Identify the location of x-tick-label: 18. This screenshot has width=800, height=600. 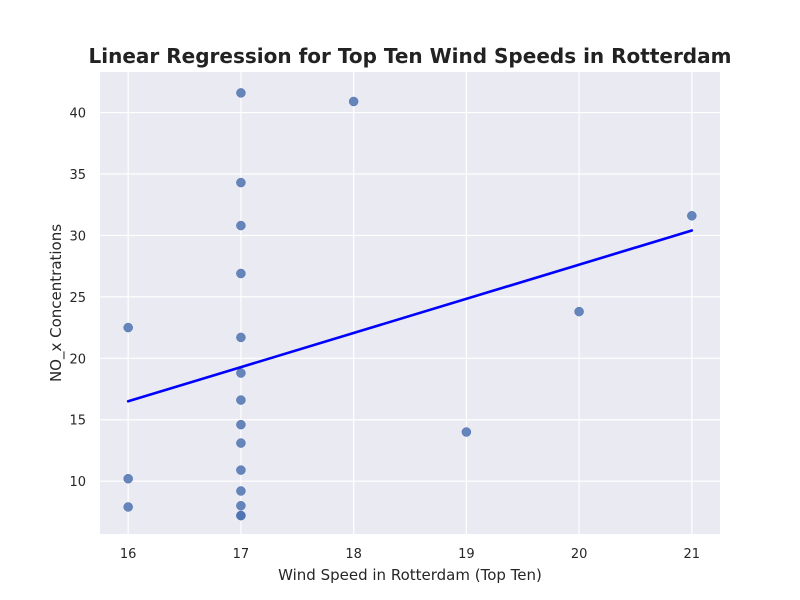
(353, 554).